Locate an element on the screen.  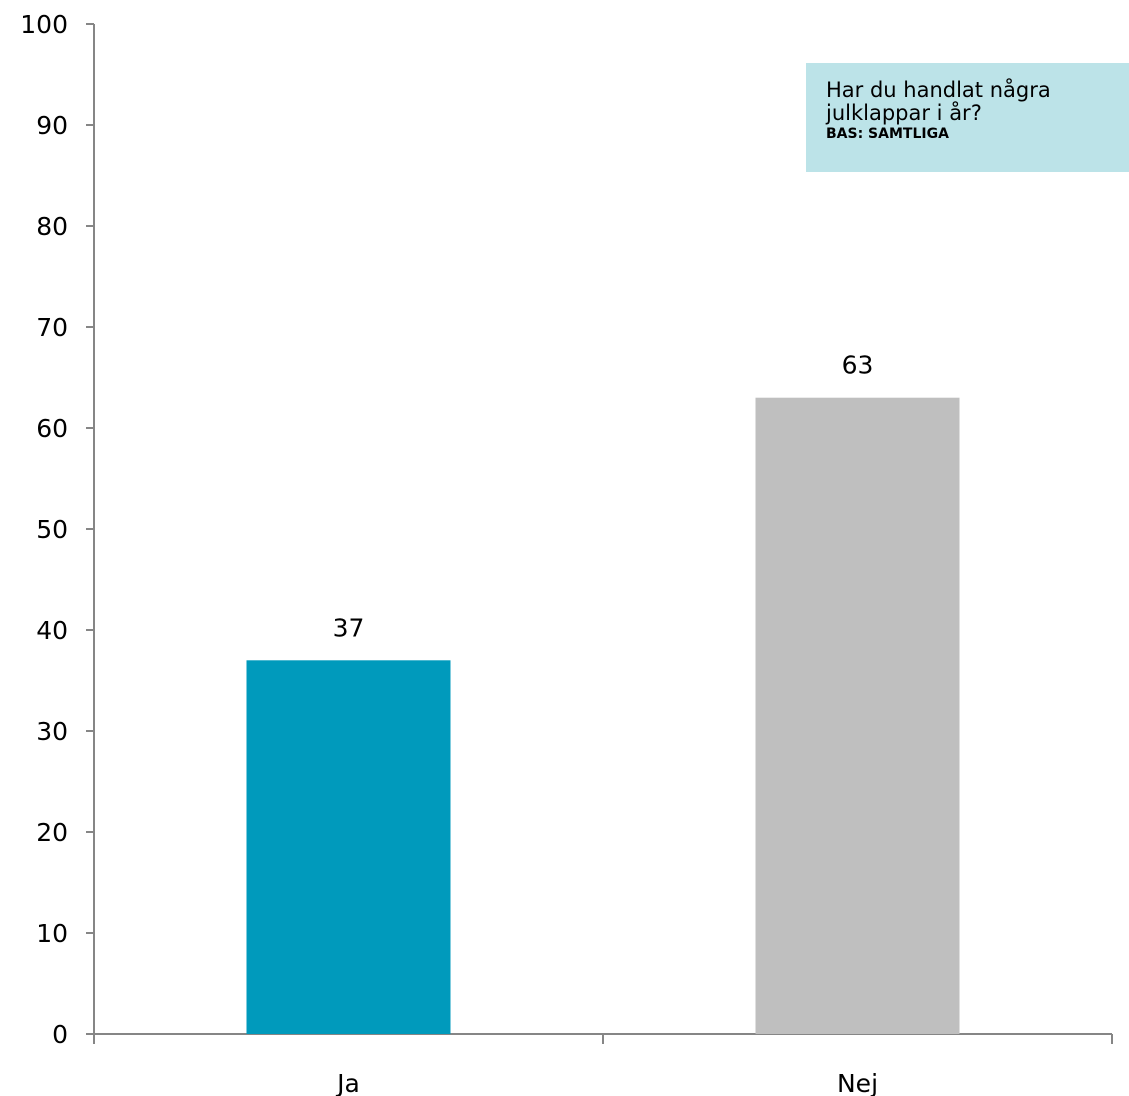
y-tick-label: 70 is located at coordinates (52, 327).